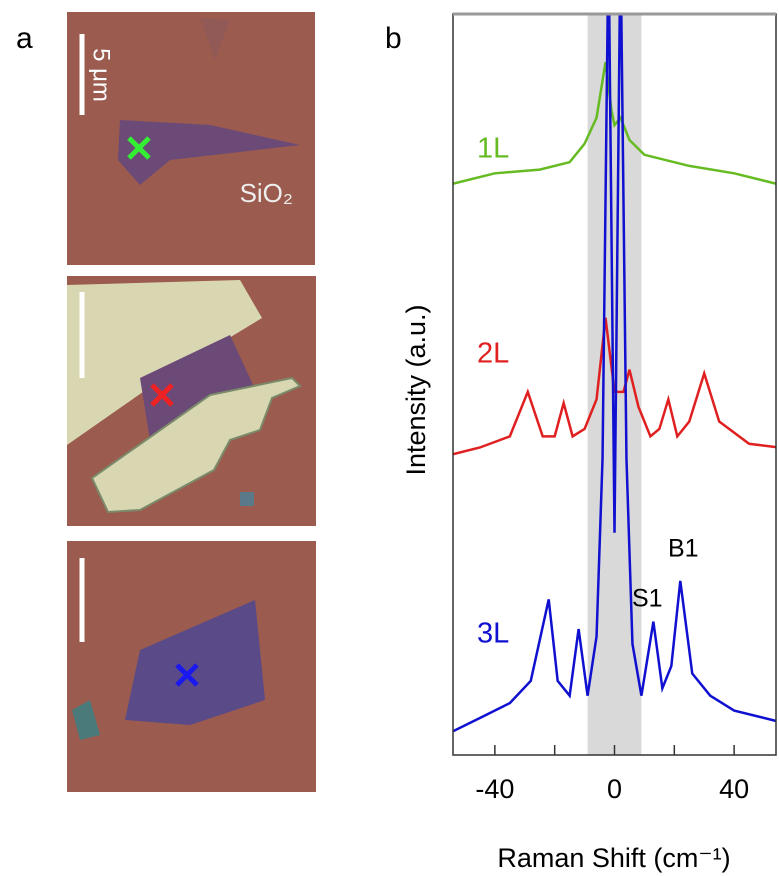 The image size is (779, 876). What do you see at coordinates (494, 789) in the screenshot?
I see `x-tick-label: -40` at bounding box center [494, 789].